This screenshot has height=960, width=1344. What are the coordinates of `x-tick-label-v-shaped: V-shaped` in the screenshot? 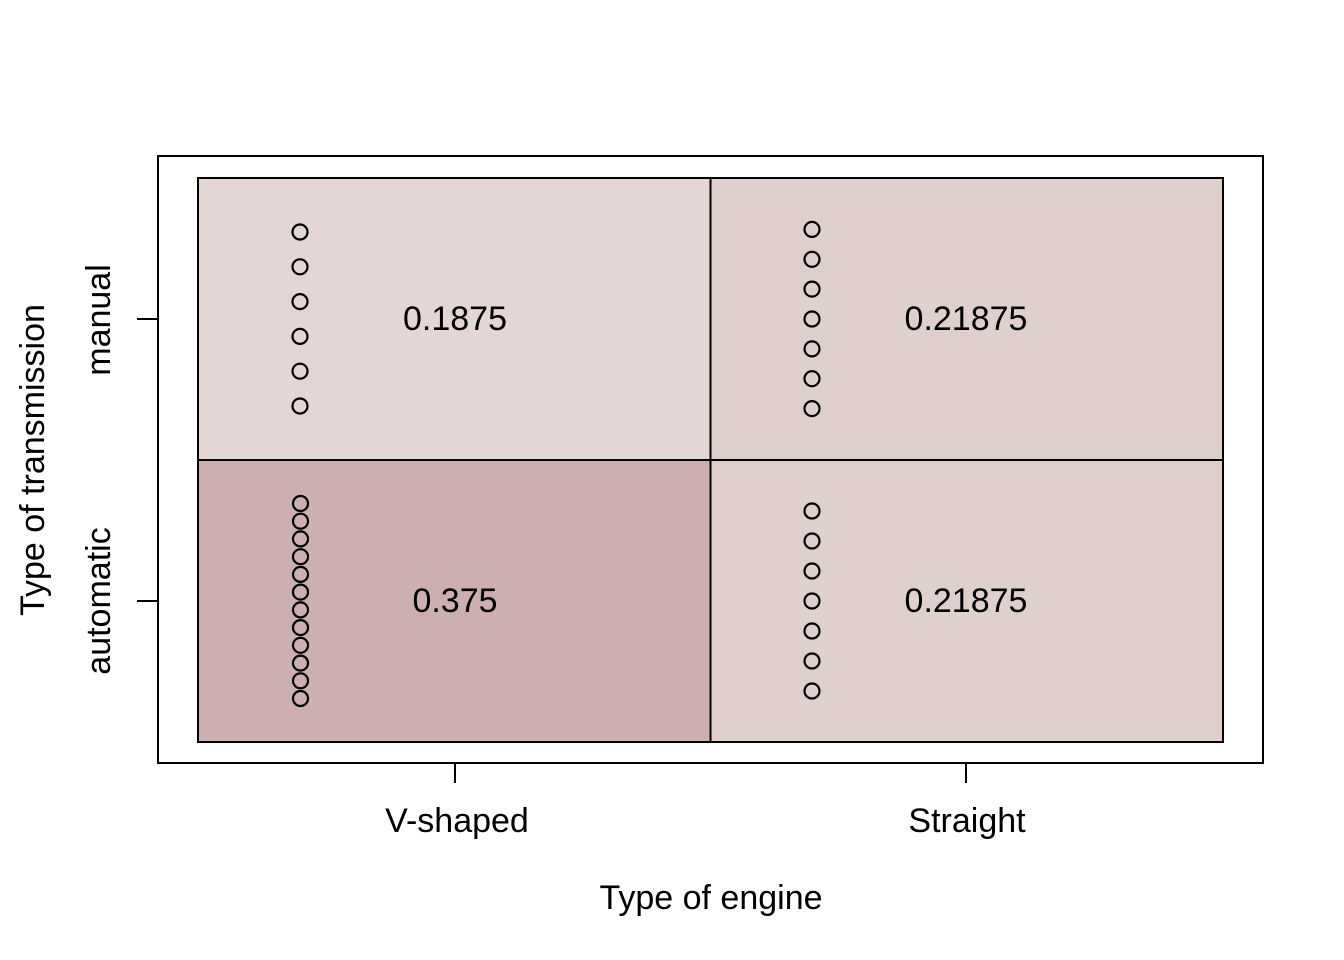 It's located at (457, 821).